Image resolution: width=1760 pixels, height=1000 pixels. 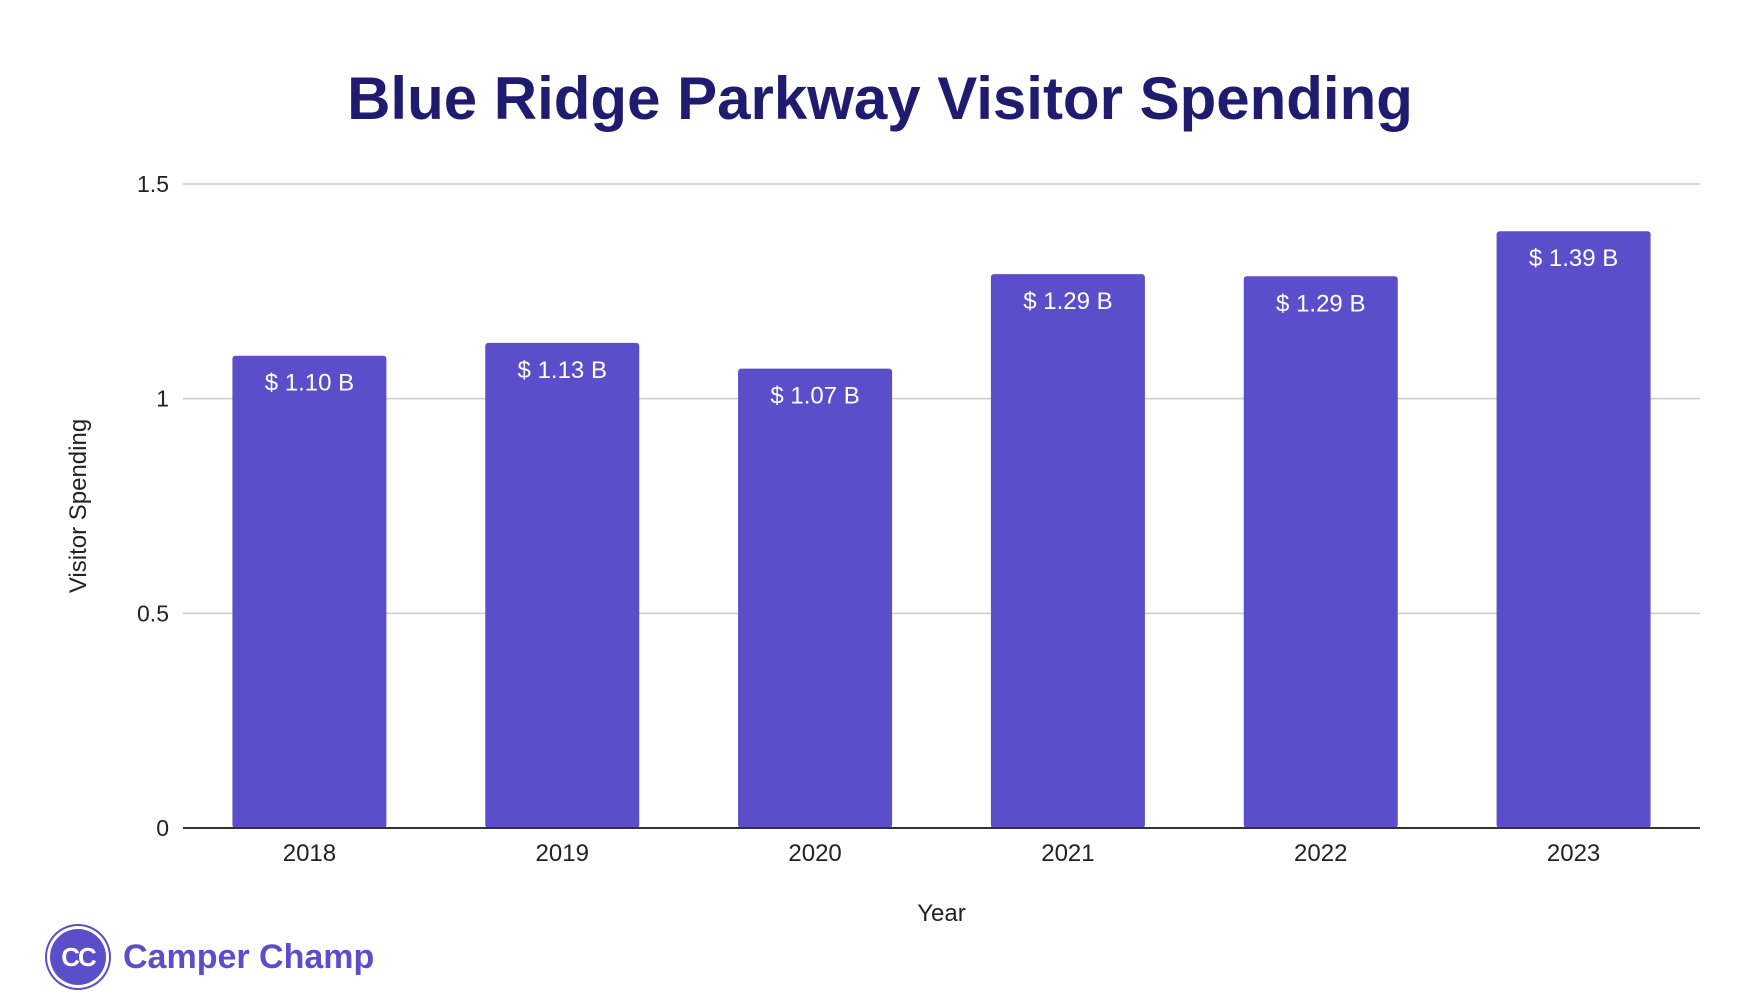 I want to click on x-tick-label: 2018, so click(x=309, y=853).